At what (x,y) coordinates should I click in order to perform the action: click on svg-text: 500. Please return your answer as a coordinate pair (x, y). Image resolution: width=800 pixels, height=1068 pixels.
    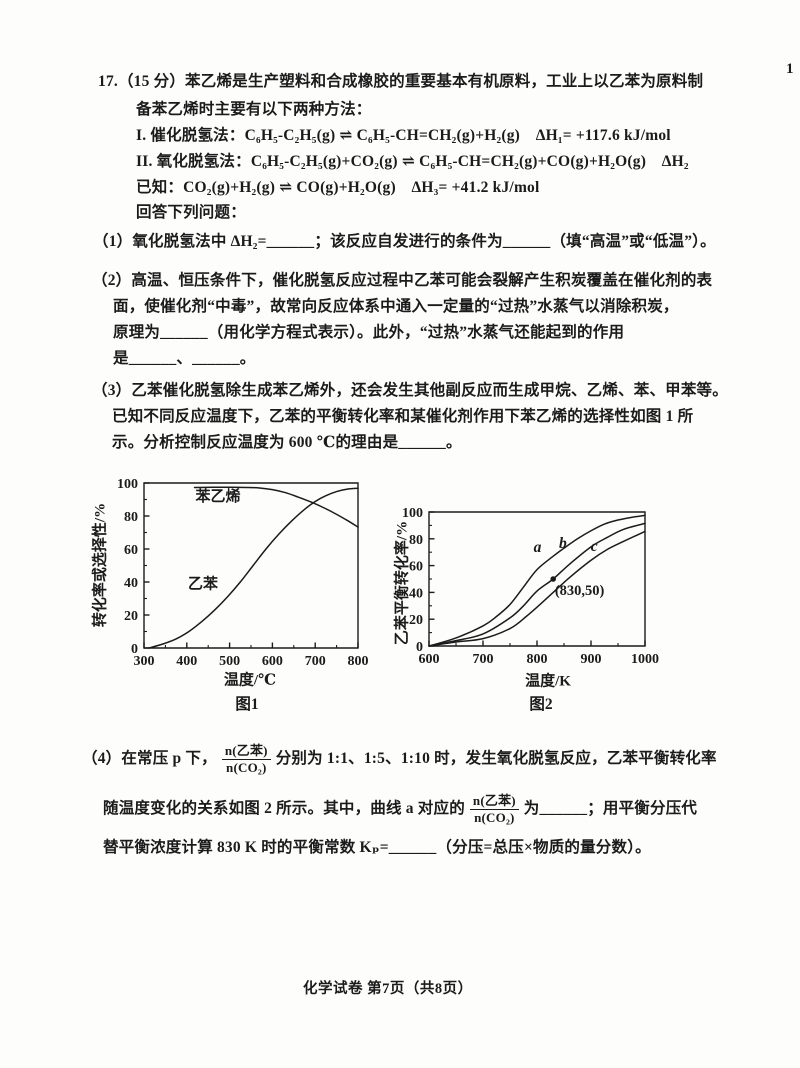
    Looking at the image, I should click on (229, 661).